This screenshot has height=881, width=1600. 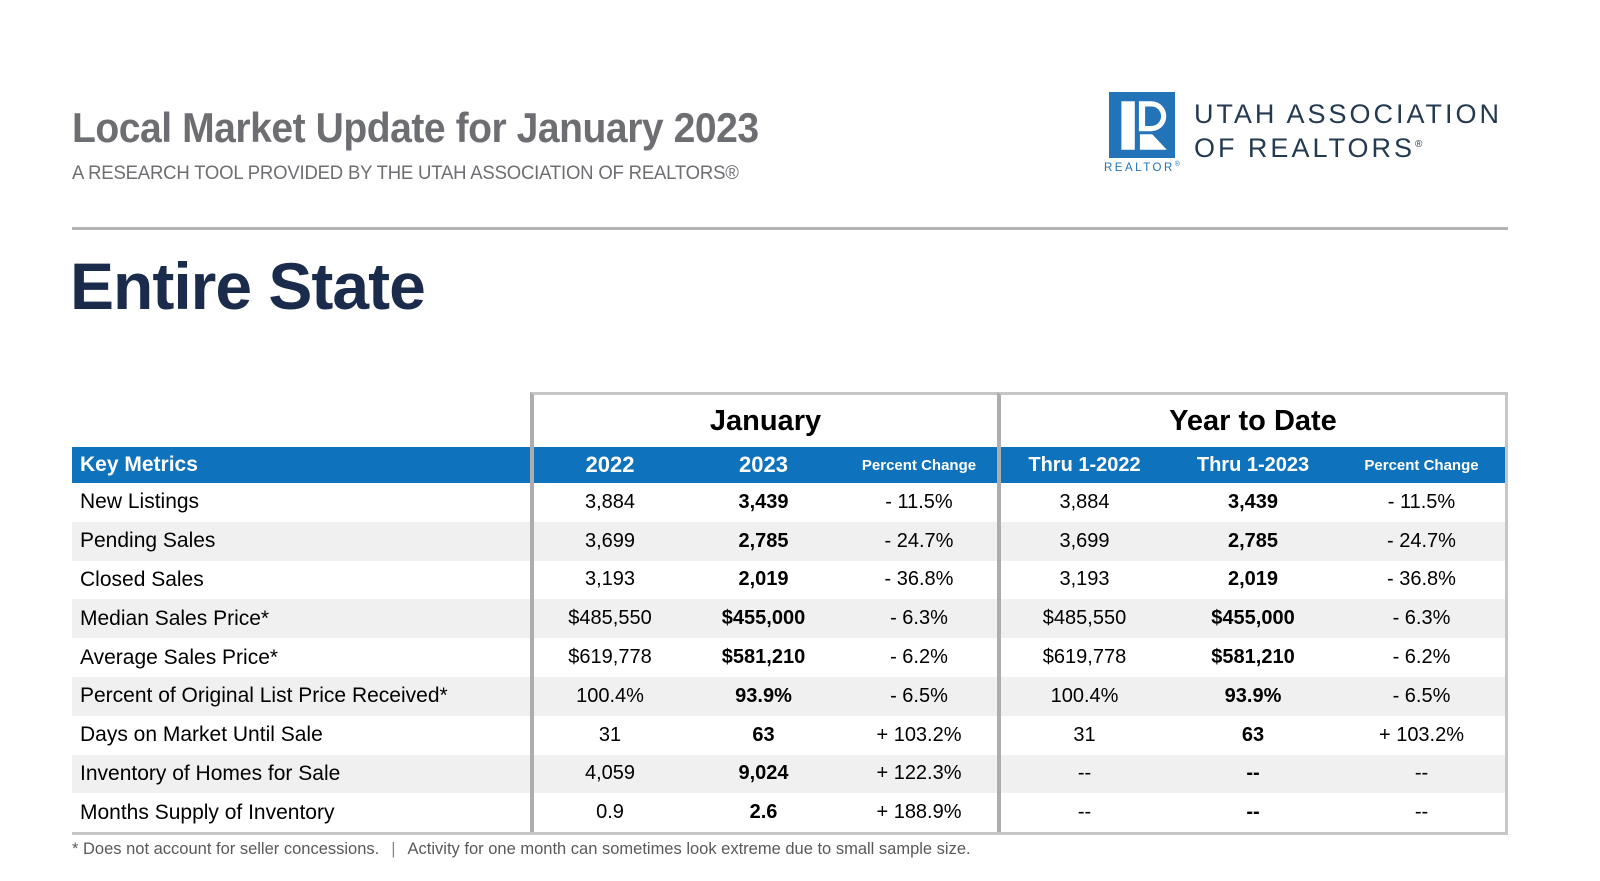 What do you see at coordinates (608, 502) in the screenshot?
I see `jan-2022-value: 3,884` at bounding box center [608, 502].